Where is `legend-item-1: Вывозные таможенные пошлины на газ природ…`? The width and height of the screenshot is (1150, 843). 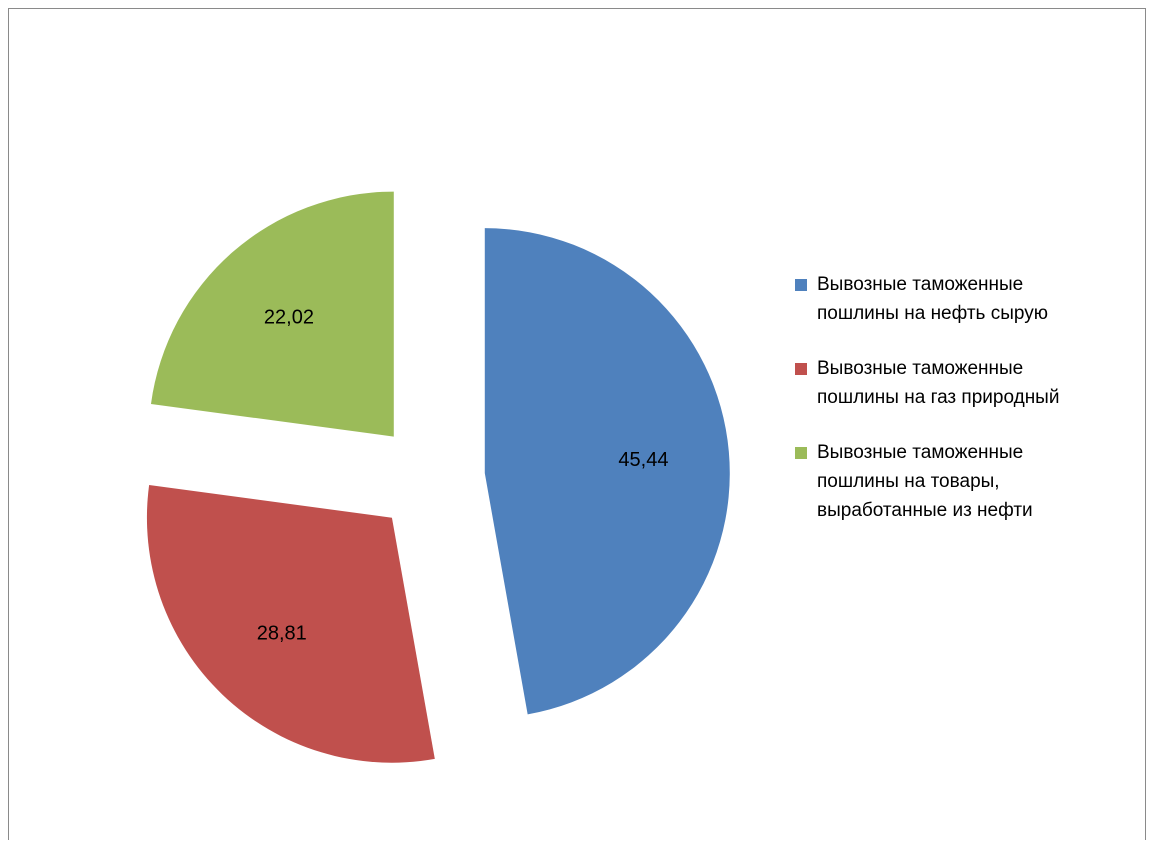
legend-item-1: Вывозные таможенные пошлины на газ природ… is located at coordinates (970, 383).